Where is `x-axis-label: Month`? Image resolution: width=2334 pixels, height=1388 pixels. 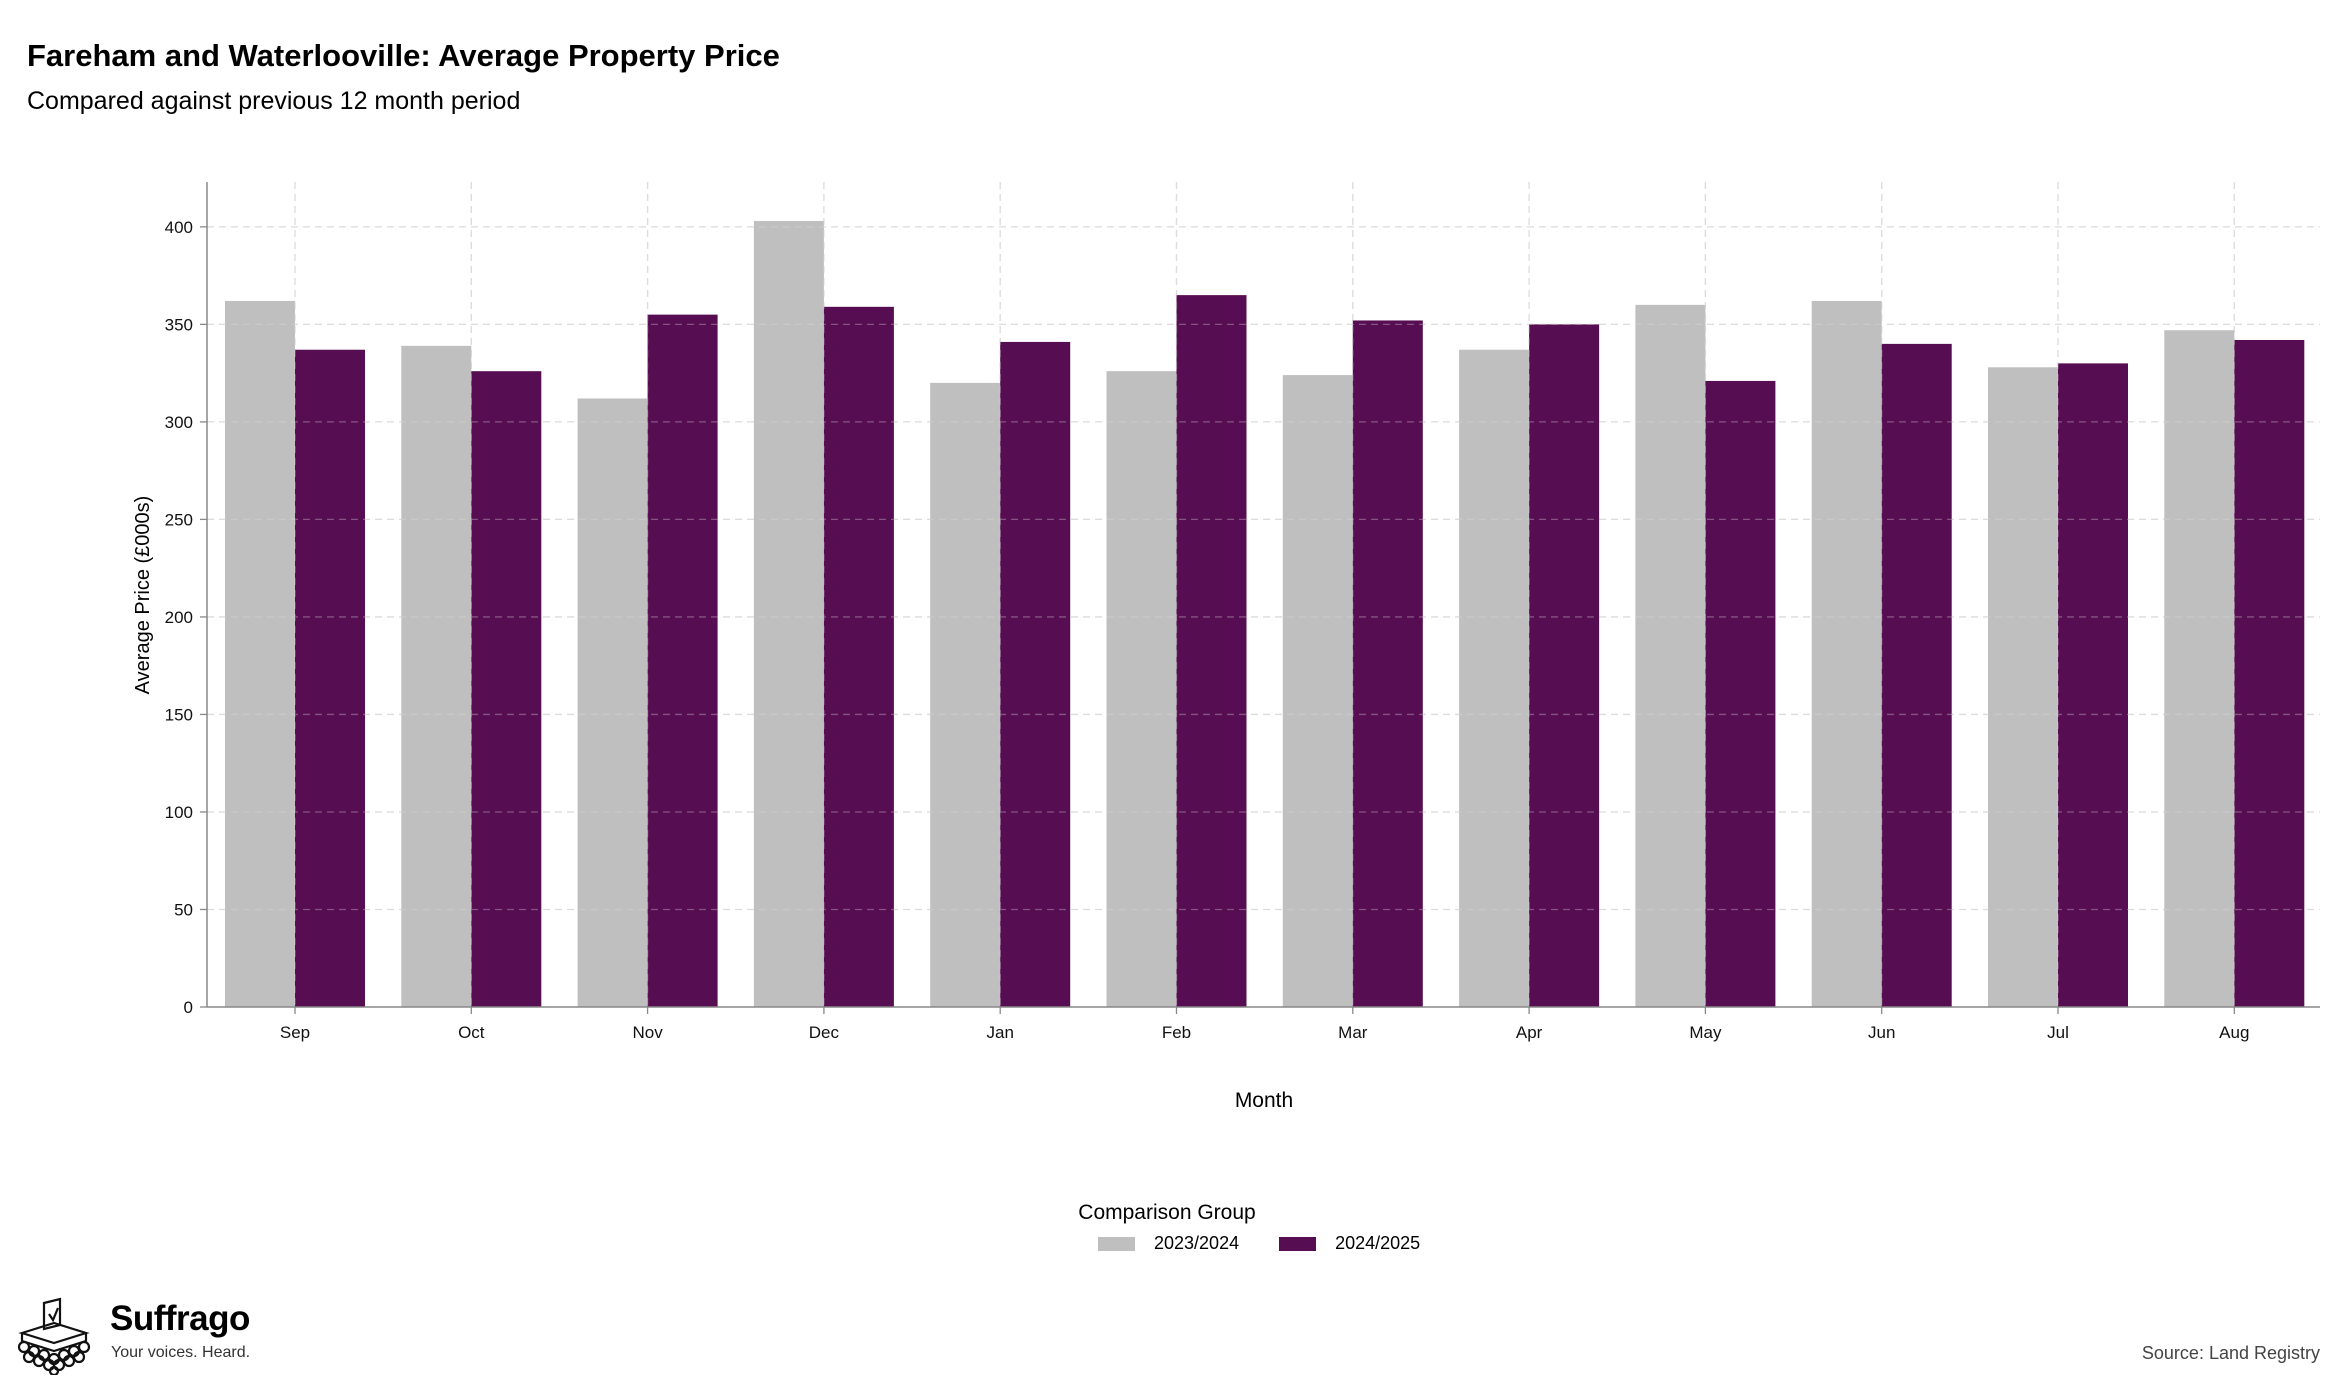 x-axis-label: Month is located at coordinates (1264, 1100).